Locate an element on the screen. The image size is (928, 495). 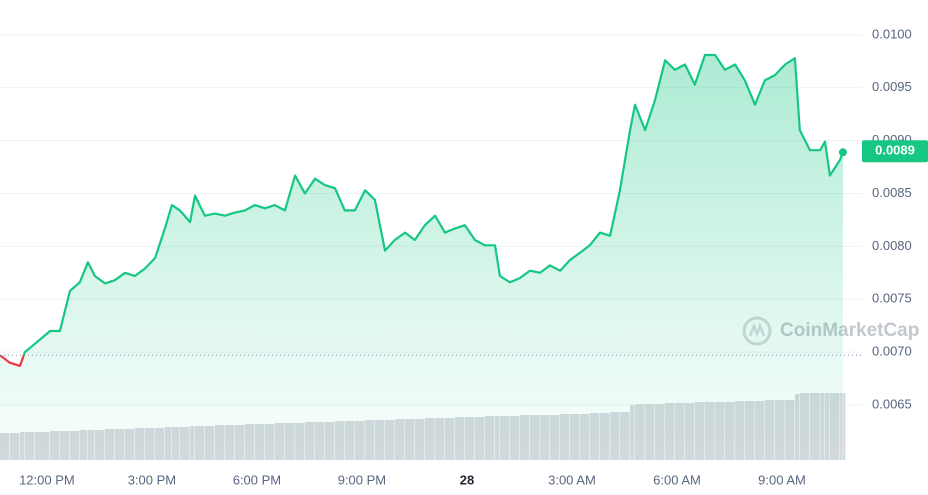
x-tick-label: 28 is located at coordinates (467, 479).